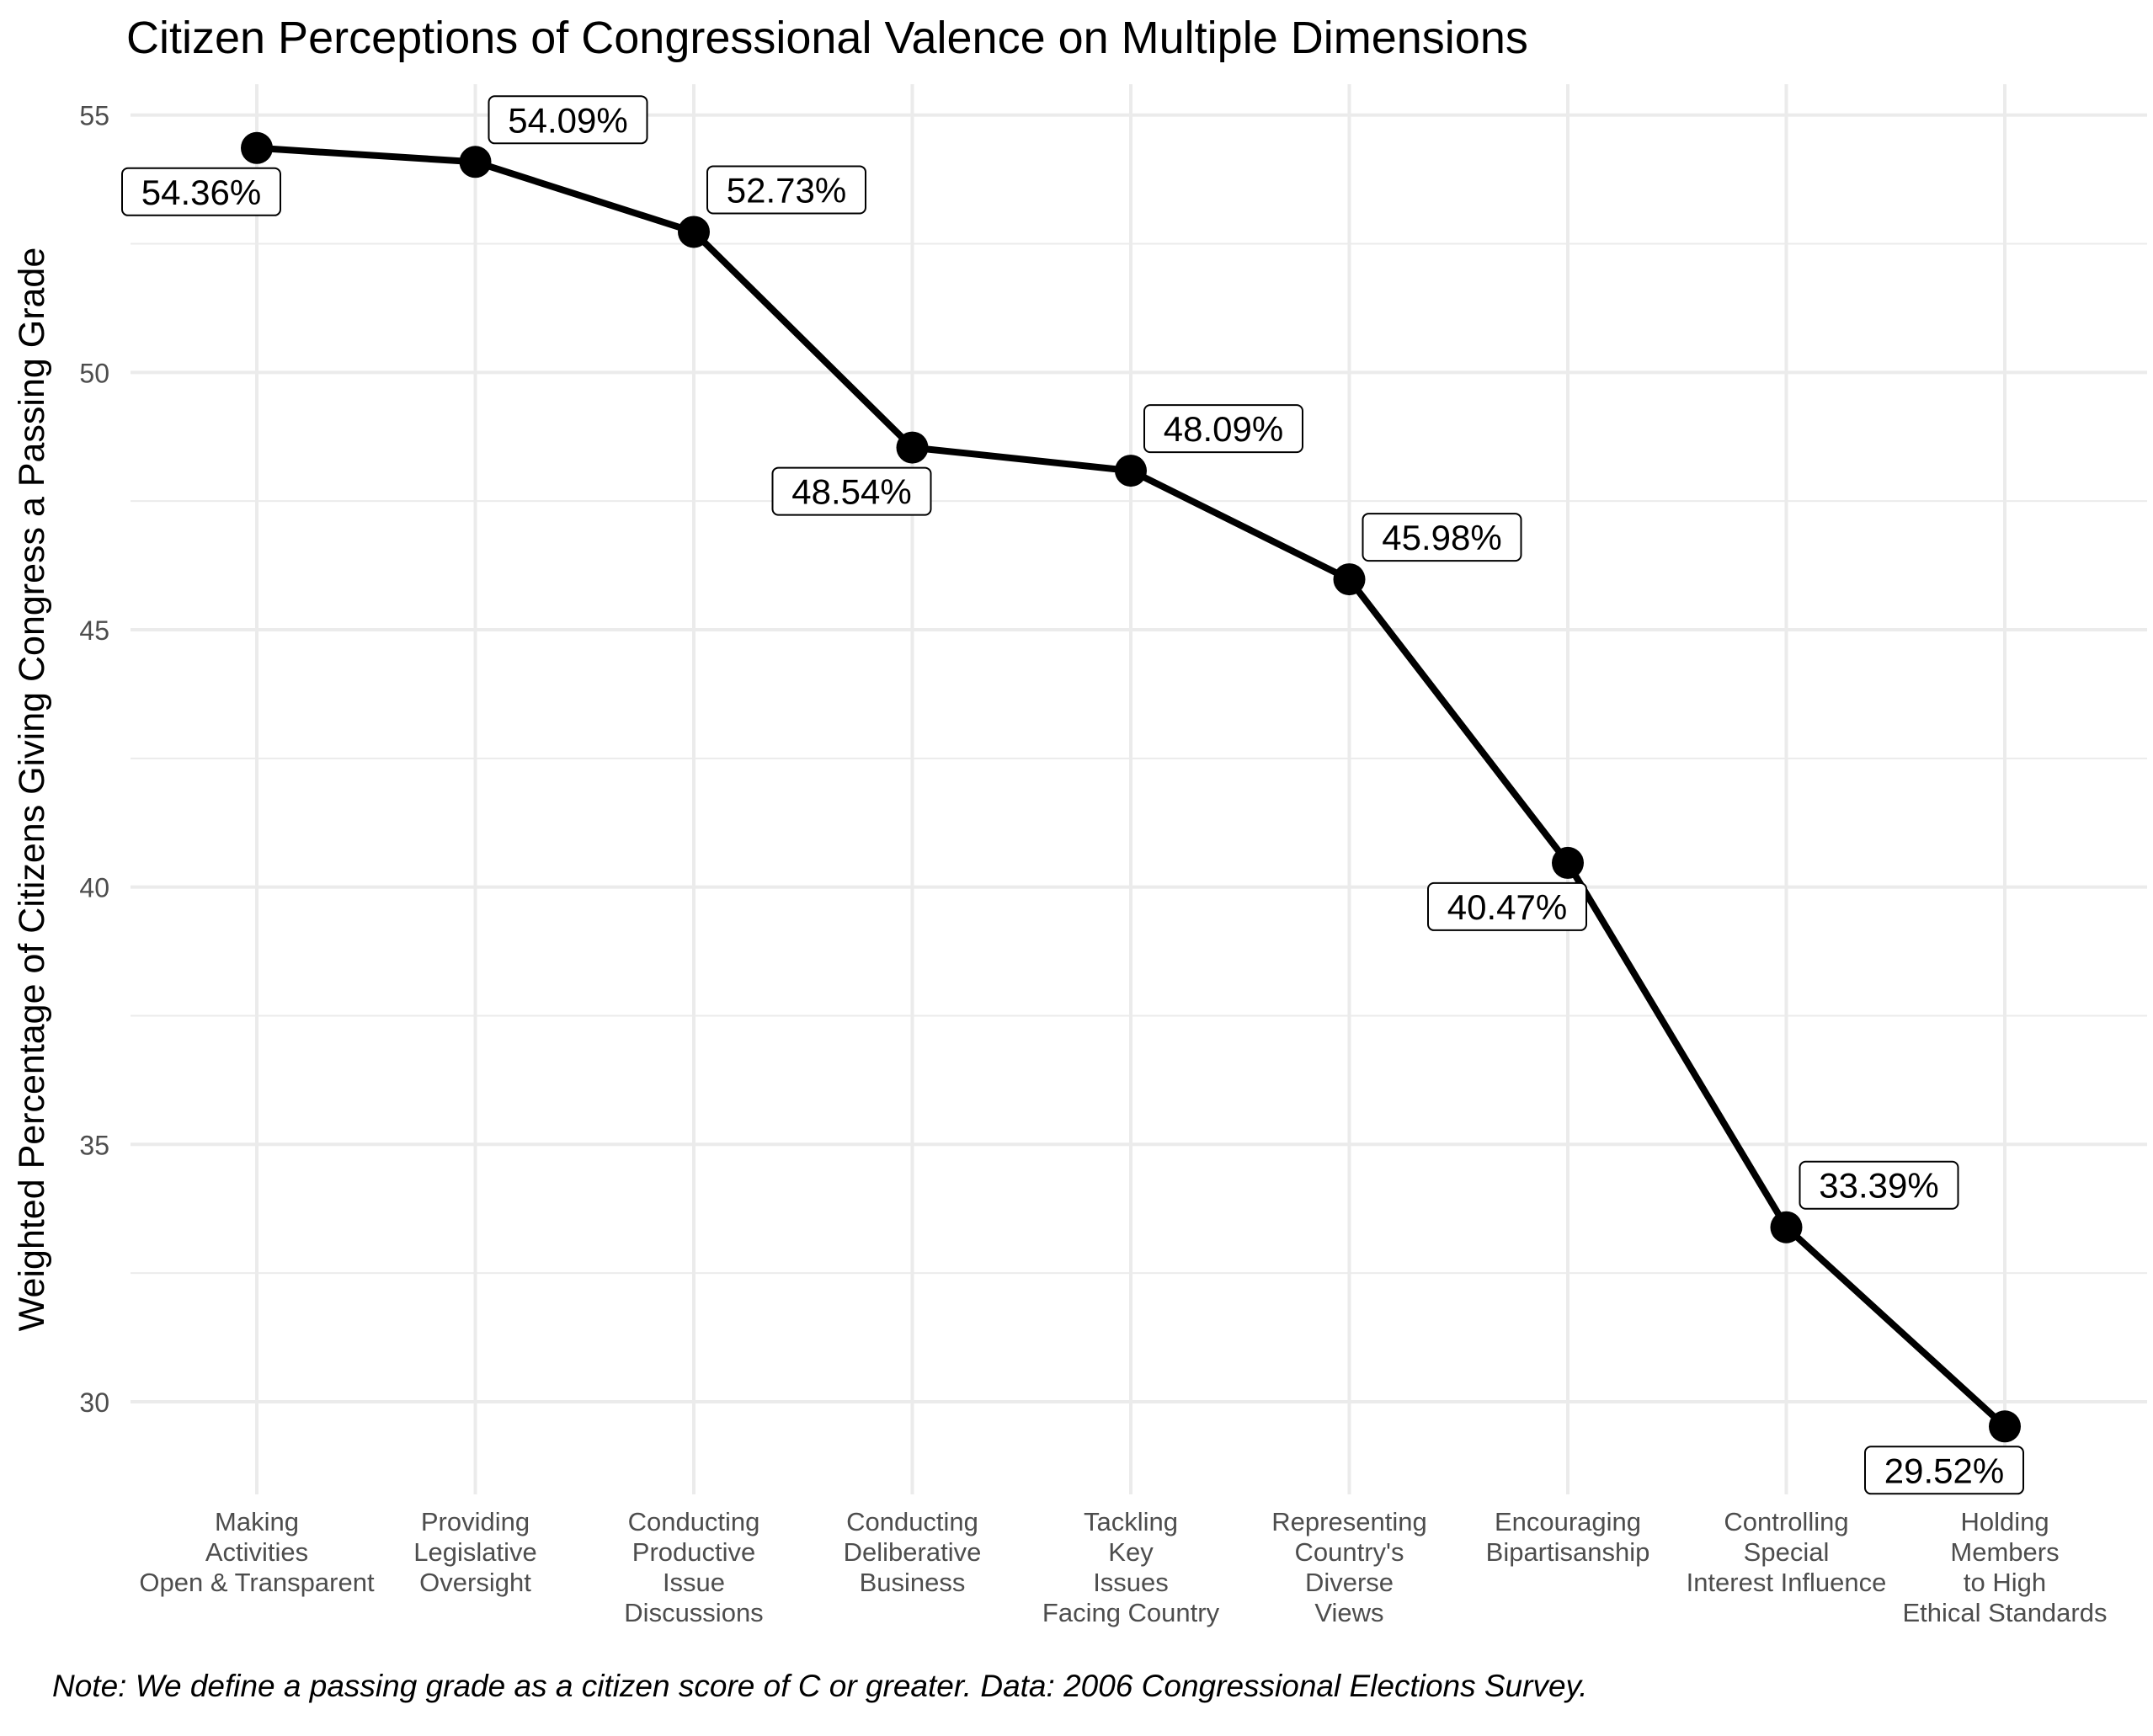  I want to click on x-tick-label: Representing Country's Diverse Views, so click(1348, 1567).